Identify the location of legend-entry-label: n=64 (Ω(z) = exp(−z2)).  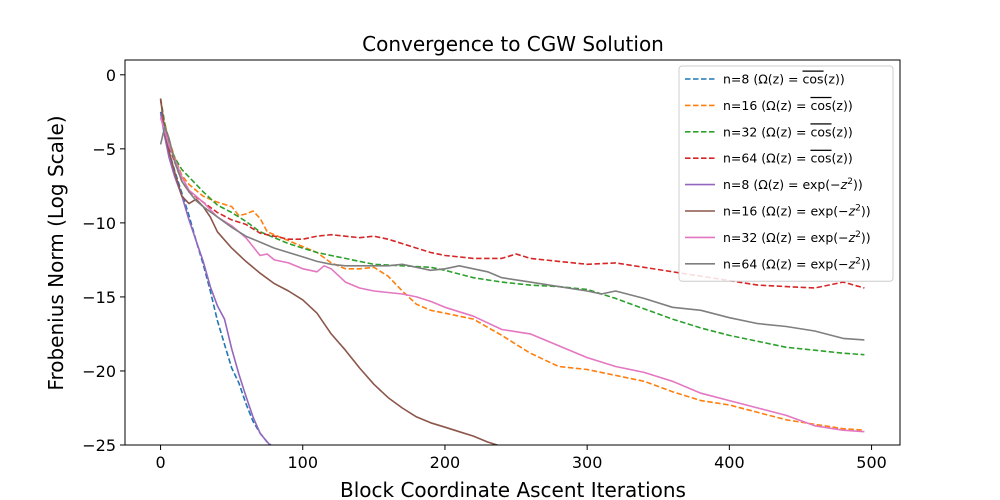
(797, 263).